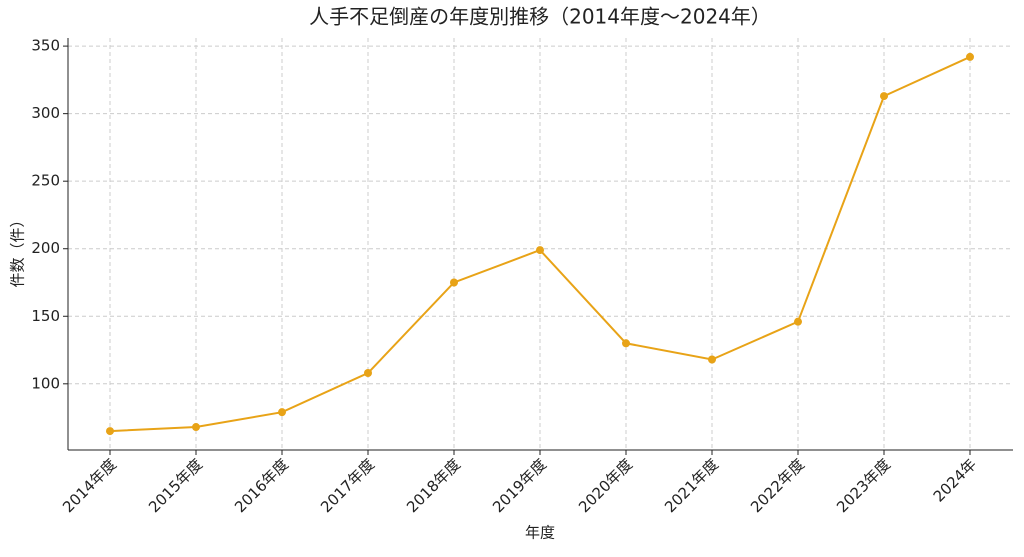 The height and width of the screenshot is (557, 1024). I want to click on x-tick-label: 2022年度, so click(777, 485).